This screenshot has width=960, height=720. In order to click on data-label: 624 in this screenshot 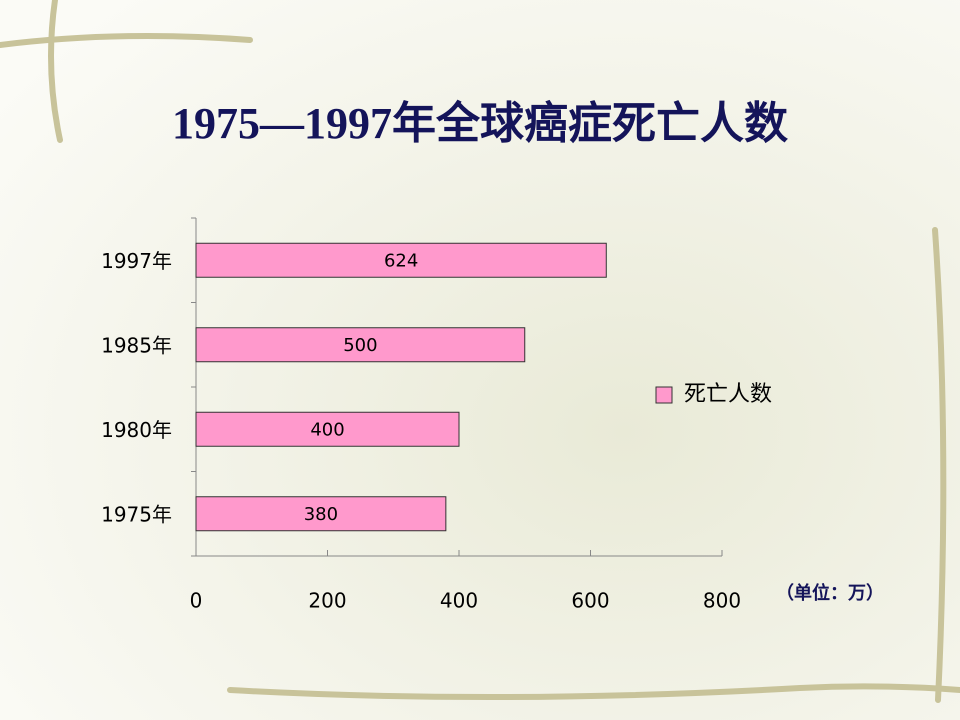, I will do `click(401, 260)`.